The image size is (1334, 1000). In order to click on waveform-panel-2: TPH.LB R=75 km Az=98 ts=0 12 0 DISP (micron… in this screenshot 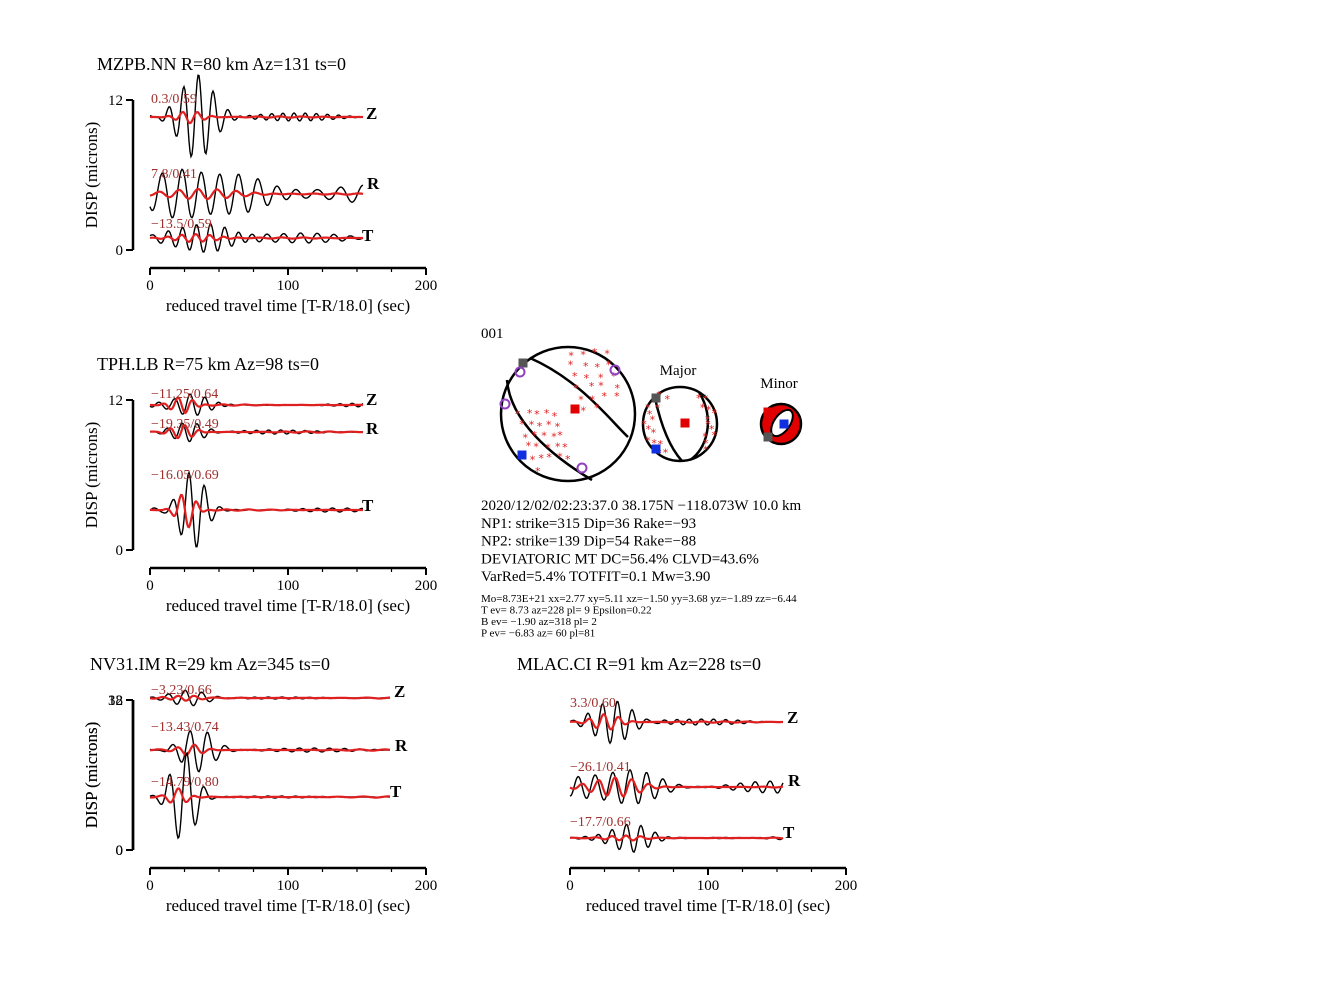, I will do `click(259, 484)`.